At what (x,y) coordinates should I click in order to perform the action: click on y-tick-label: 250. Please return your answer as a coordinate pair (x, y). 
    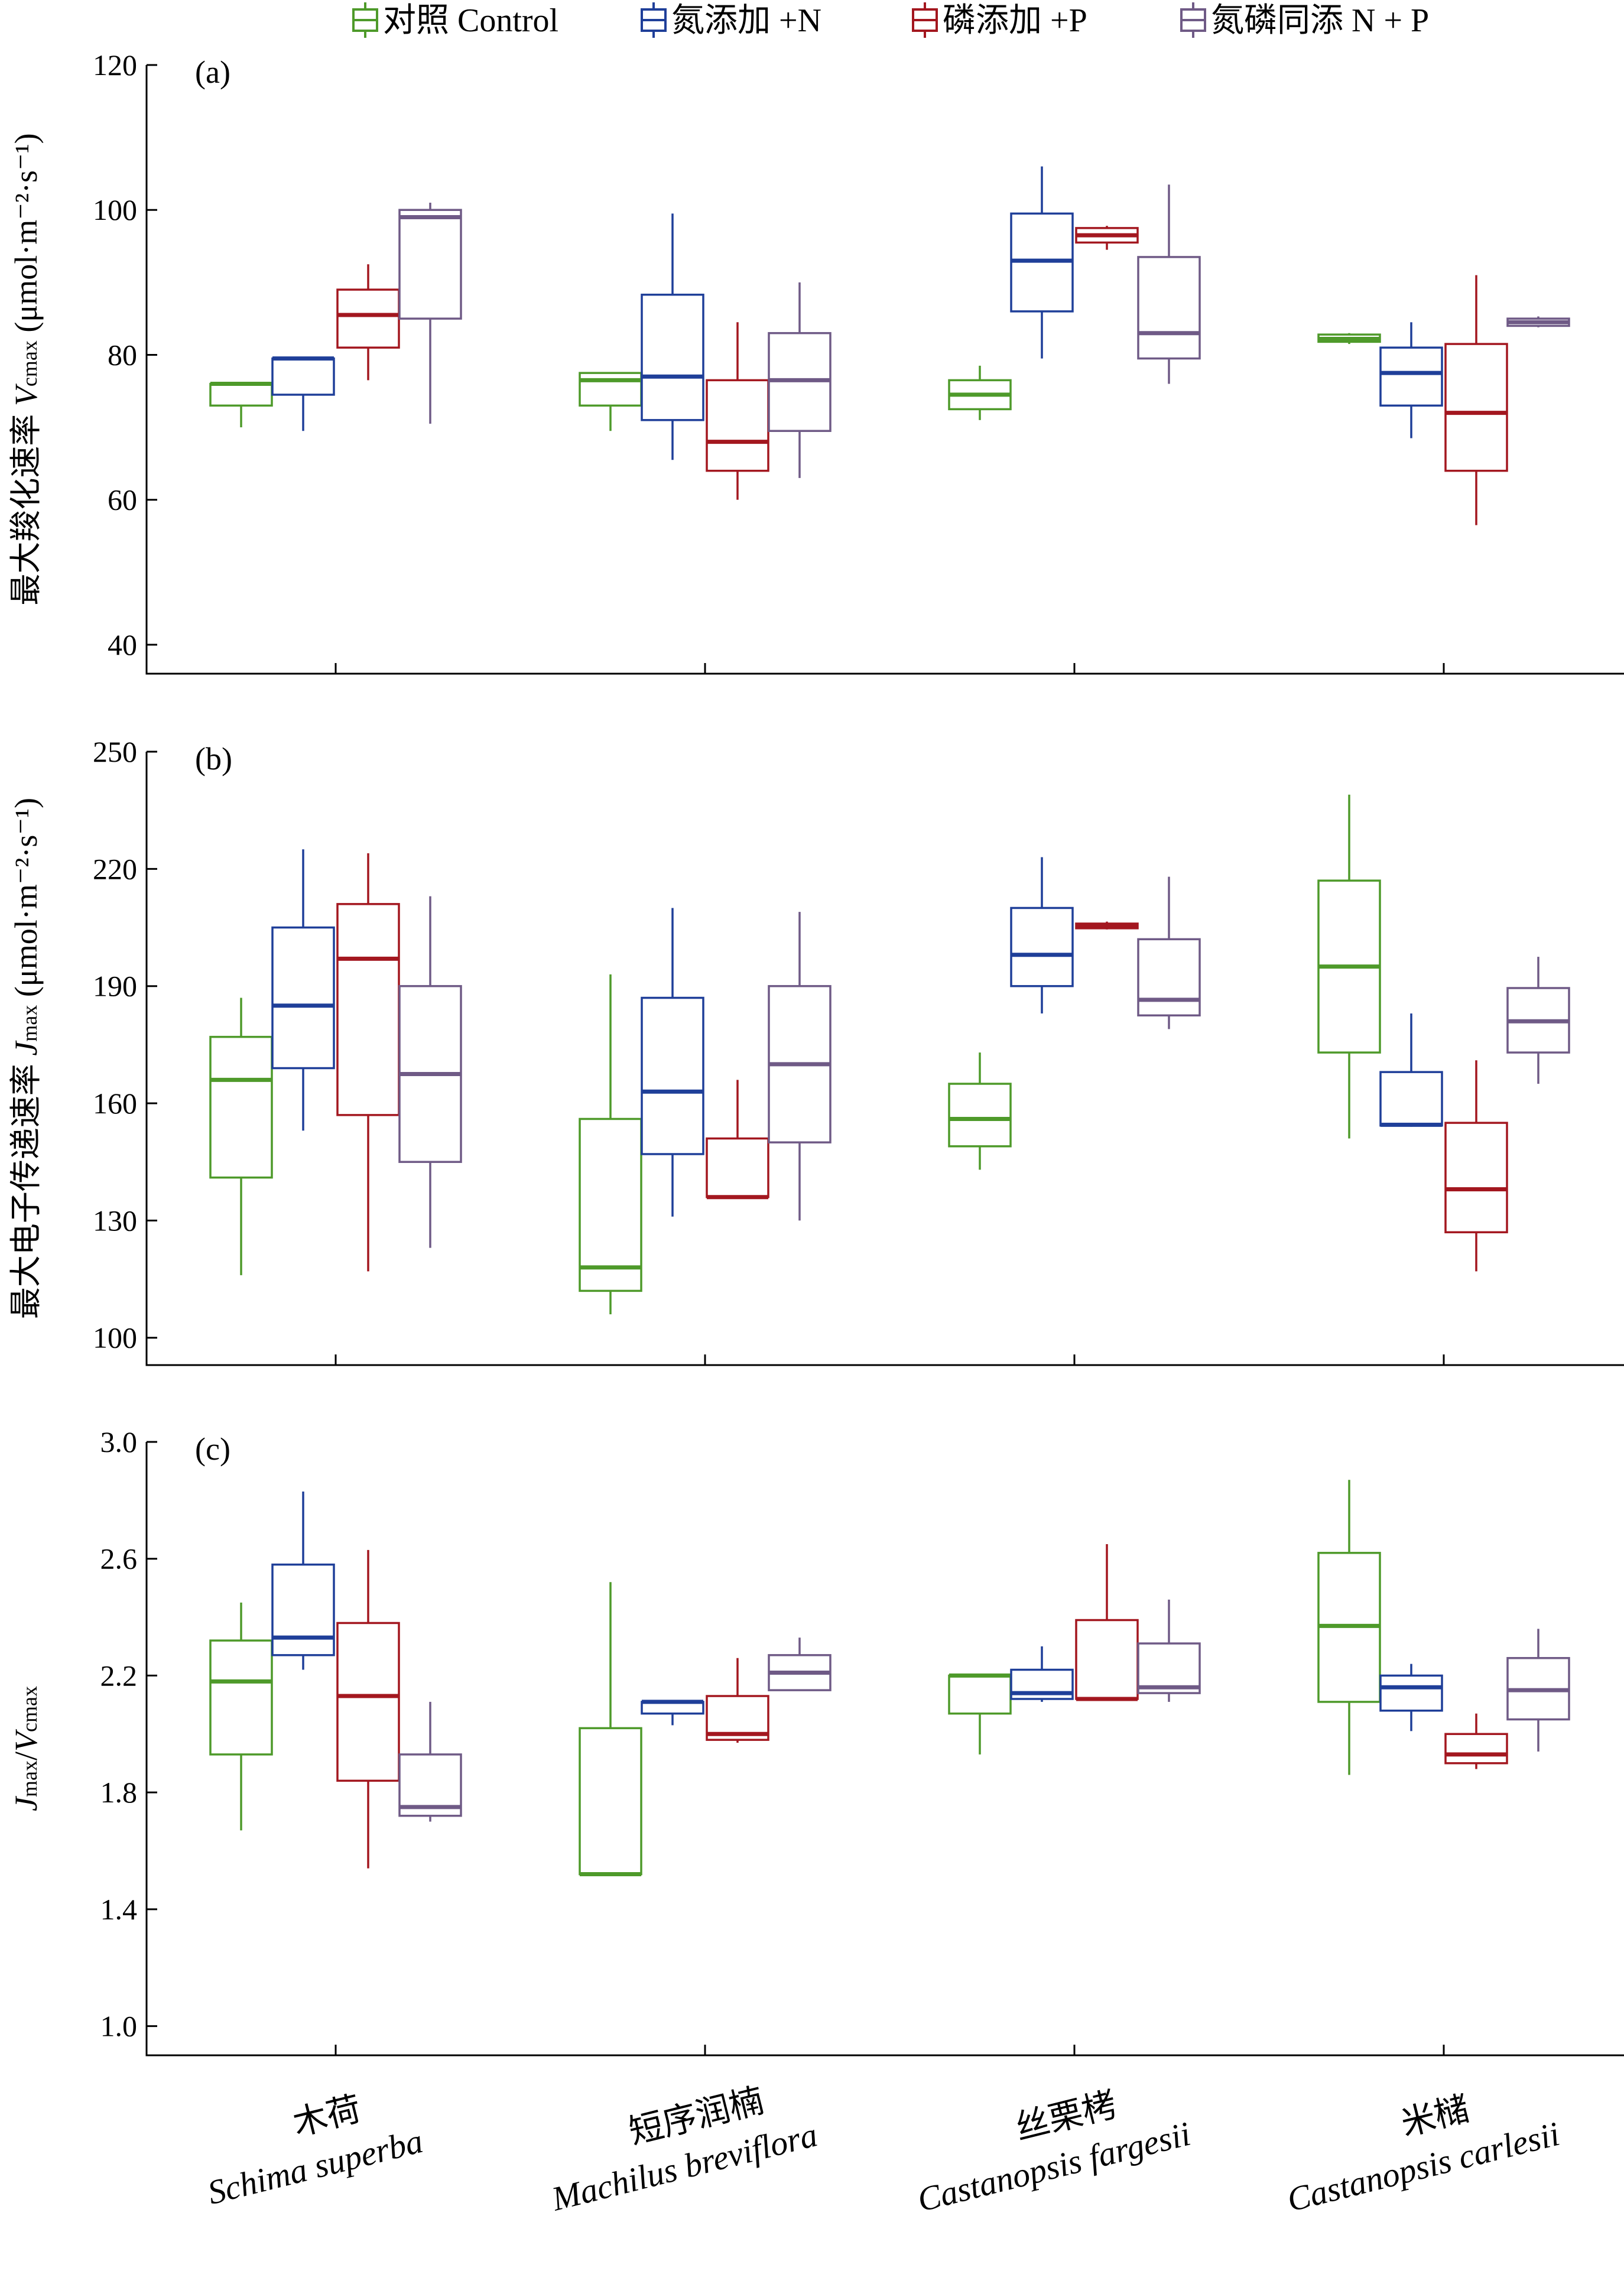
    Looking at the image, I should click on (115, 751).